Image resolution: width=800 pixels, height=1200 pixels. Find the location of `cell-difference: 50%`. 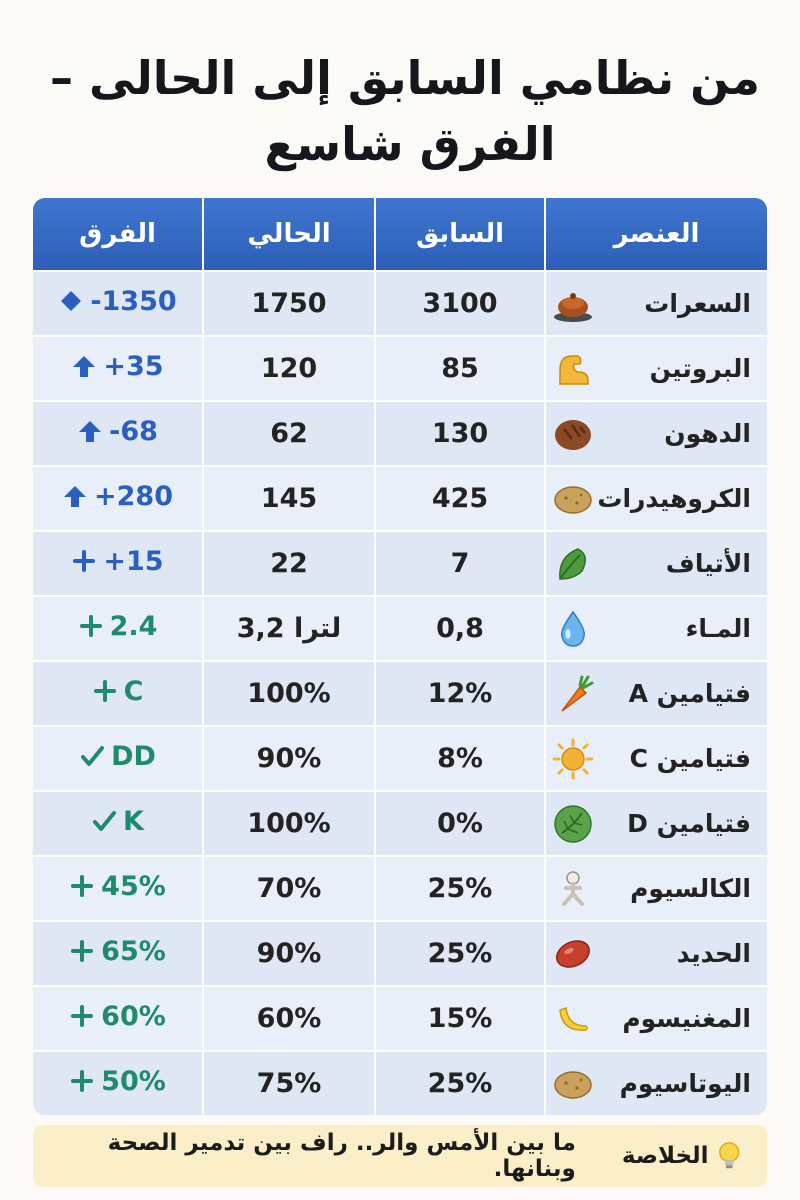

cell-difference: 50% is located at coordinates (118, 1082).